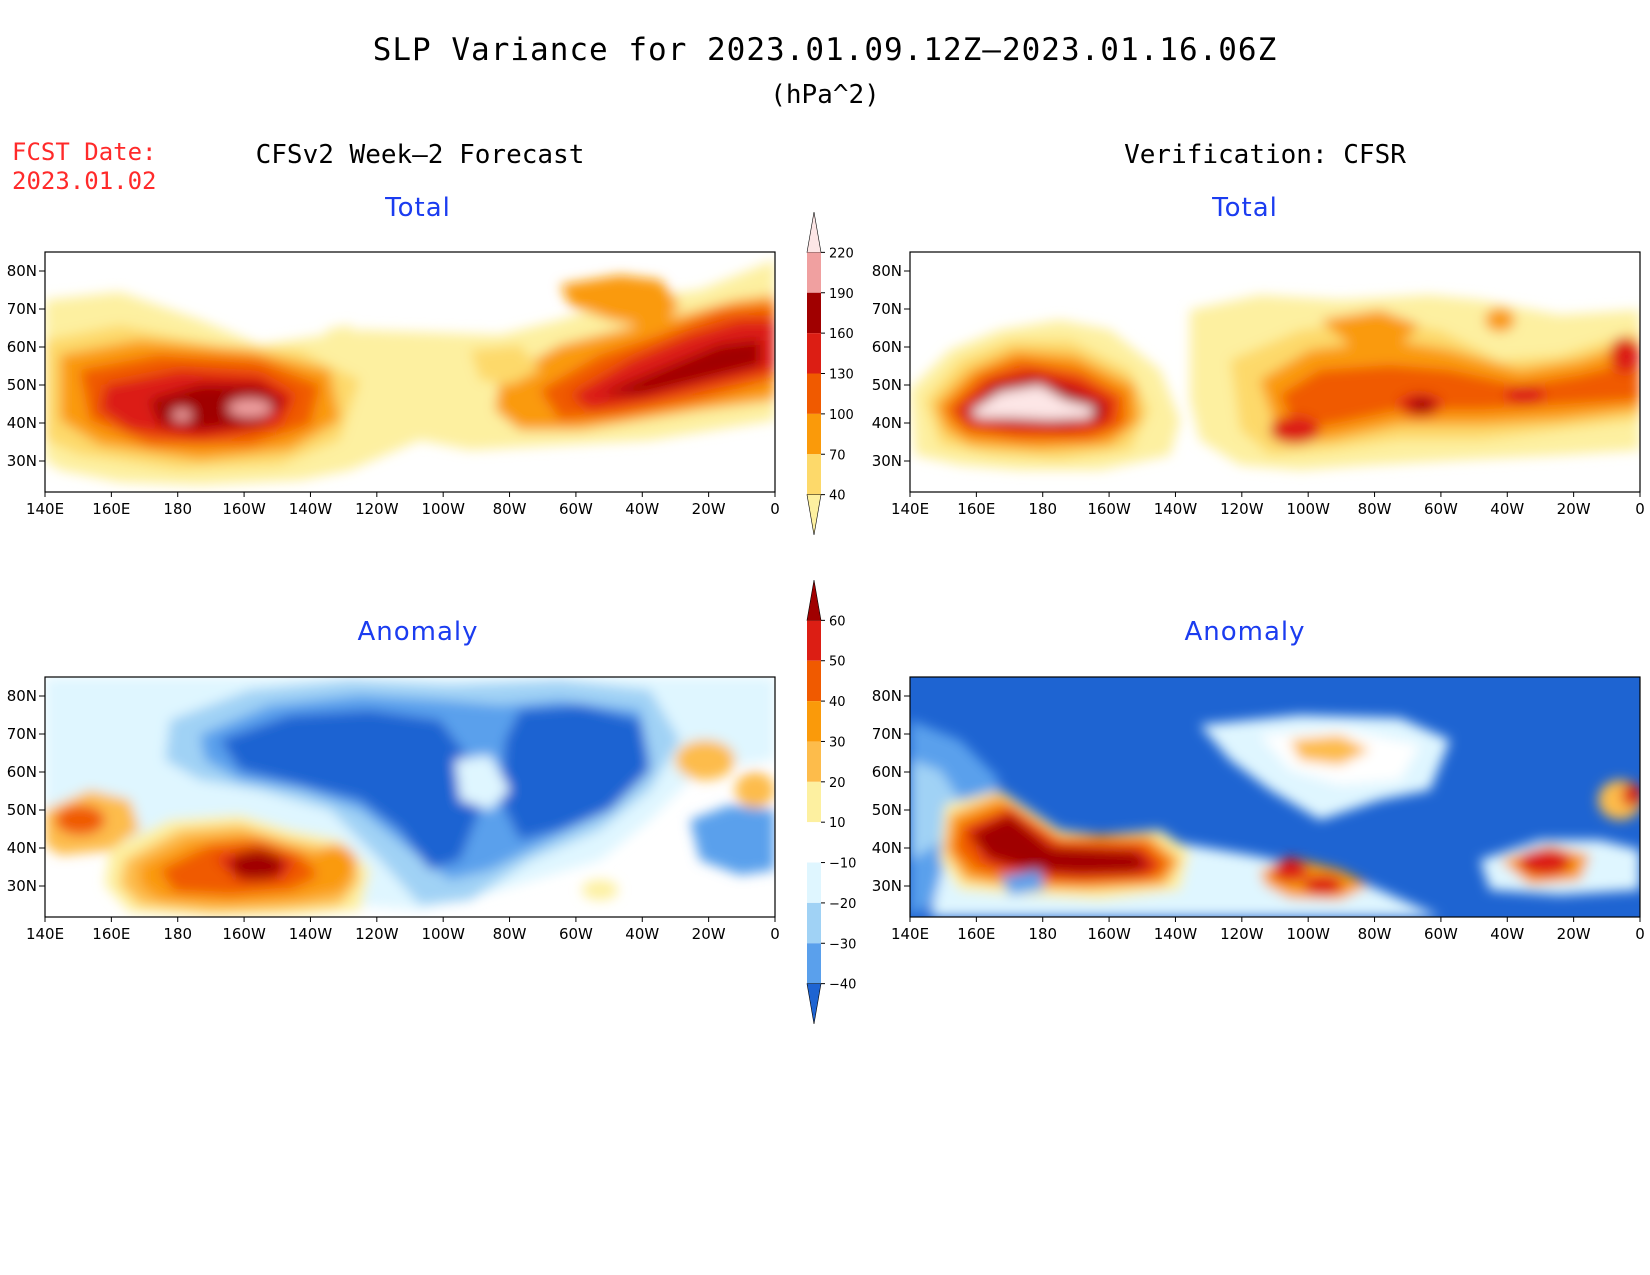 The width and height of the screenshot is (1650, 1275). Describe the element at coordinates (22, 461) in the screenshot. I see `forecast-total-lat-label: 30N` at that location.